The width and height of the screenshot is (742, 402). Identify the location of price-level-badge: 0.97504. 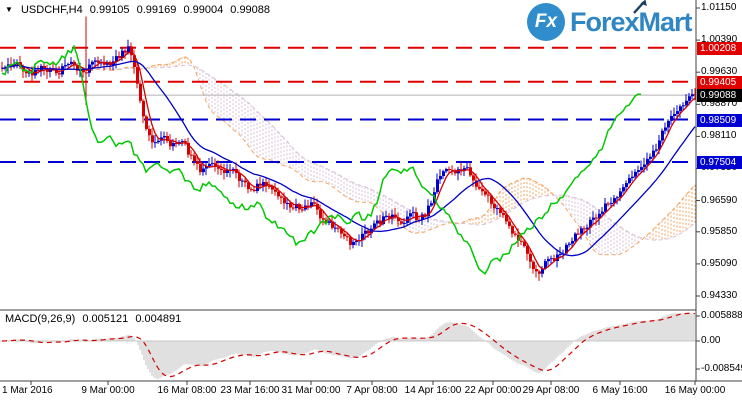
(719, 162).